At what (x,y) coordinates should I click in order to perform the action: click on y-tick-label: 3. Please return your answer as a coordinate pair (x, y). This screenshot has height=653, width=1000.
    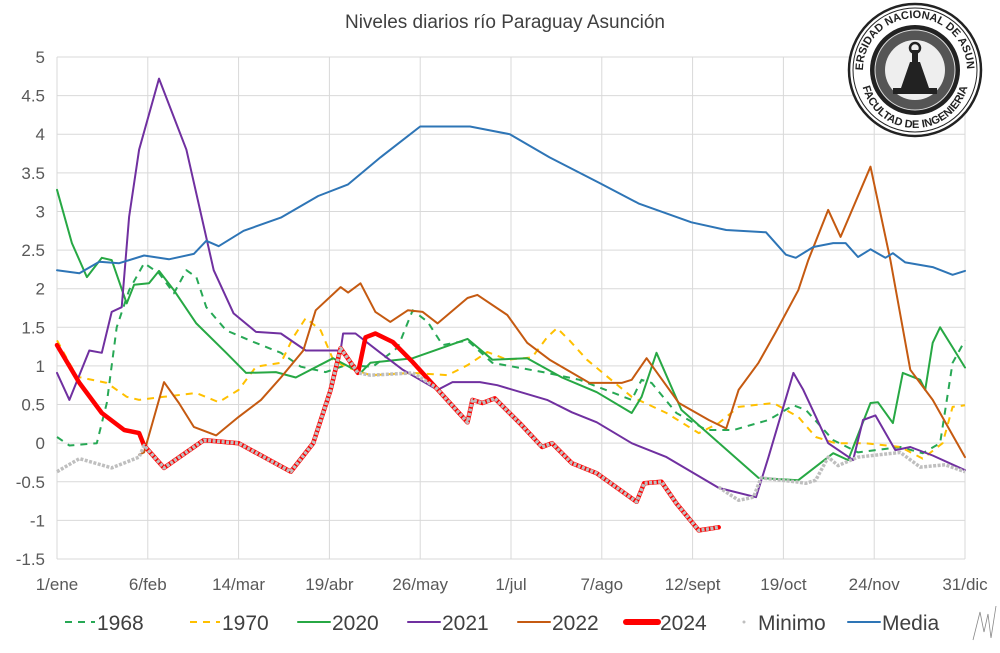
    Looking at the image, I should click on (40, 211).